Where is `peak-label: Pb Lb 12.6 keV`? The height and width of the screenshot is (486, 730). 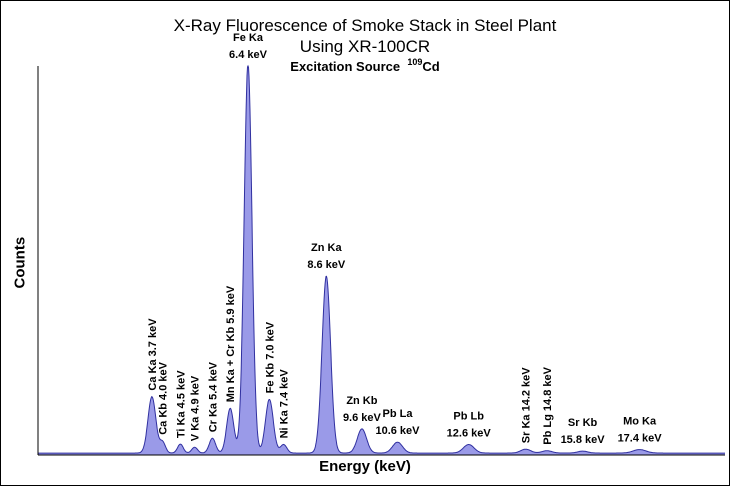
peak-label: Pb Lb 12.6 keV is located at coordinates (469, 425).